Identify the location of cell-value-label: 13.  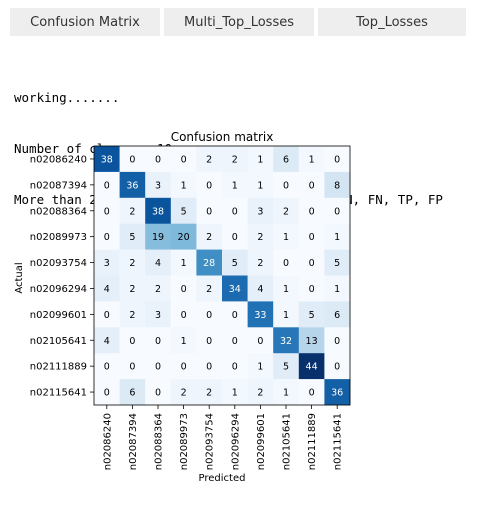
(312, 341).